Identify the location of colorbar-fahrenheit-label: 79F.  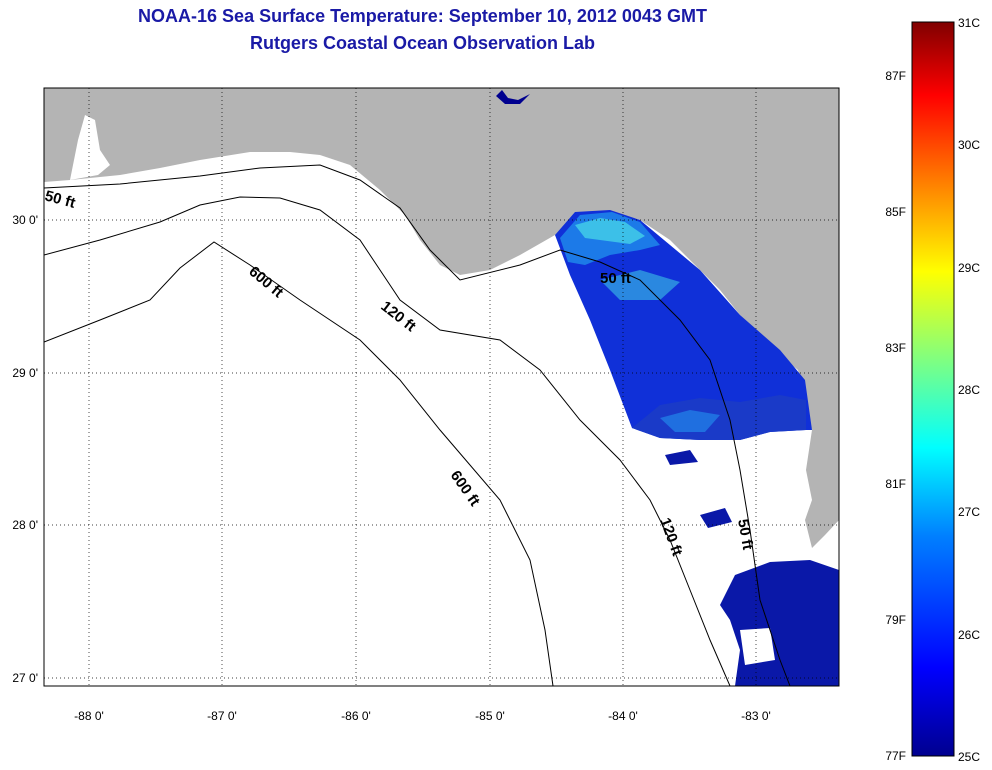
(895, 620).